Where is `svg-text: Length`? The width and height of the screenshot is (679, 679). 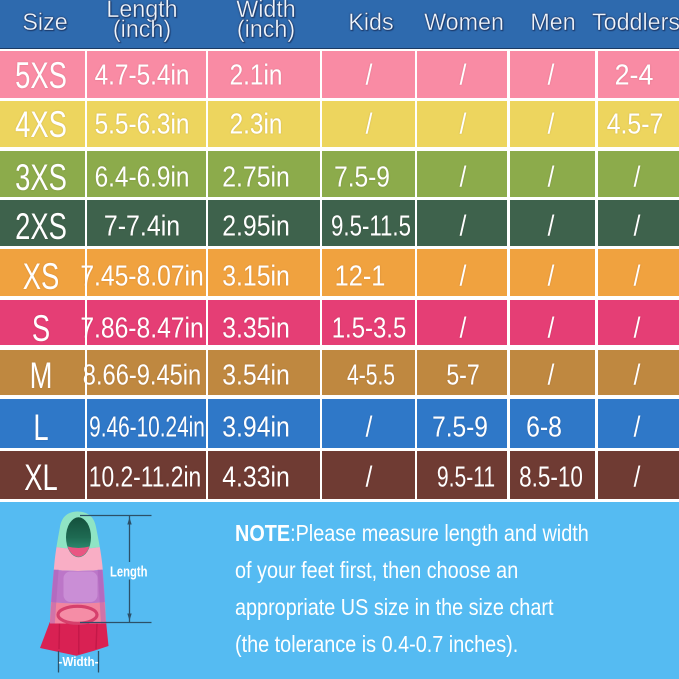
svg-text: Length is located at coordinates (129, 572).